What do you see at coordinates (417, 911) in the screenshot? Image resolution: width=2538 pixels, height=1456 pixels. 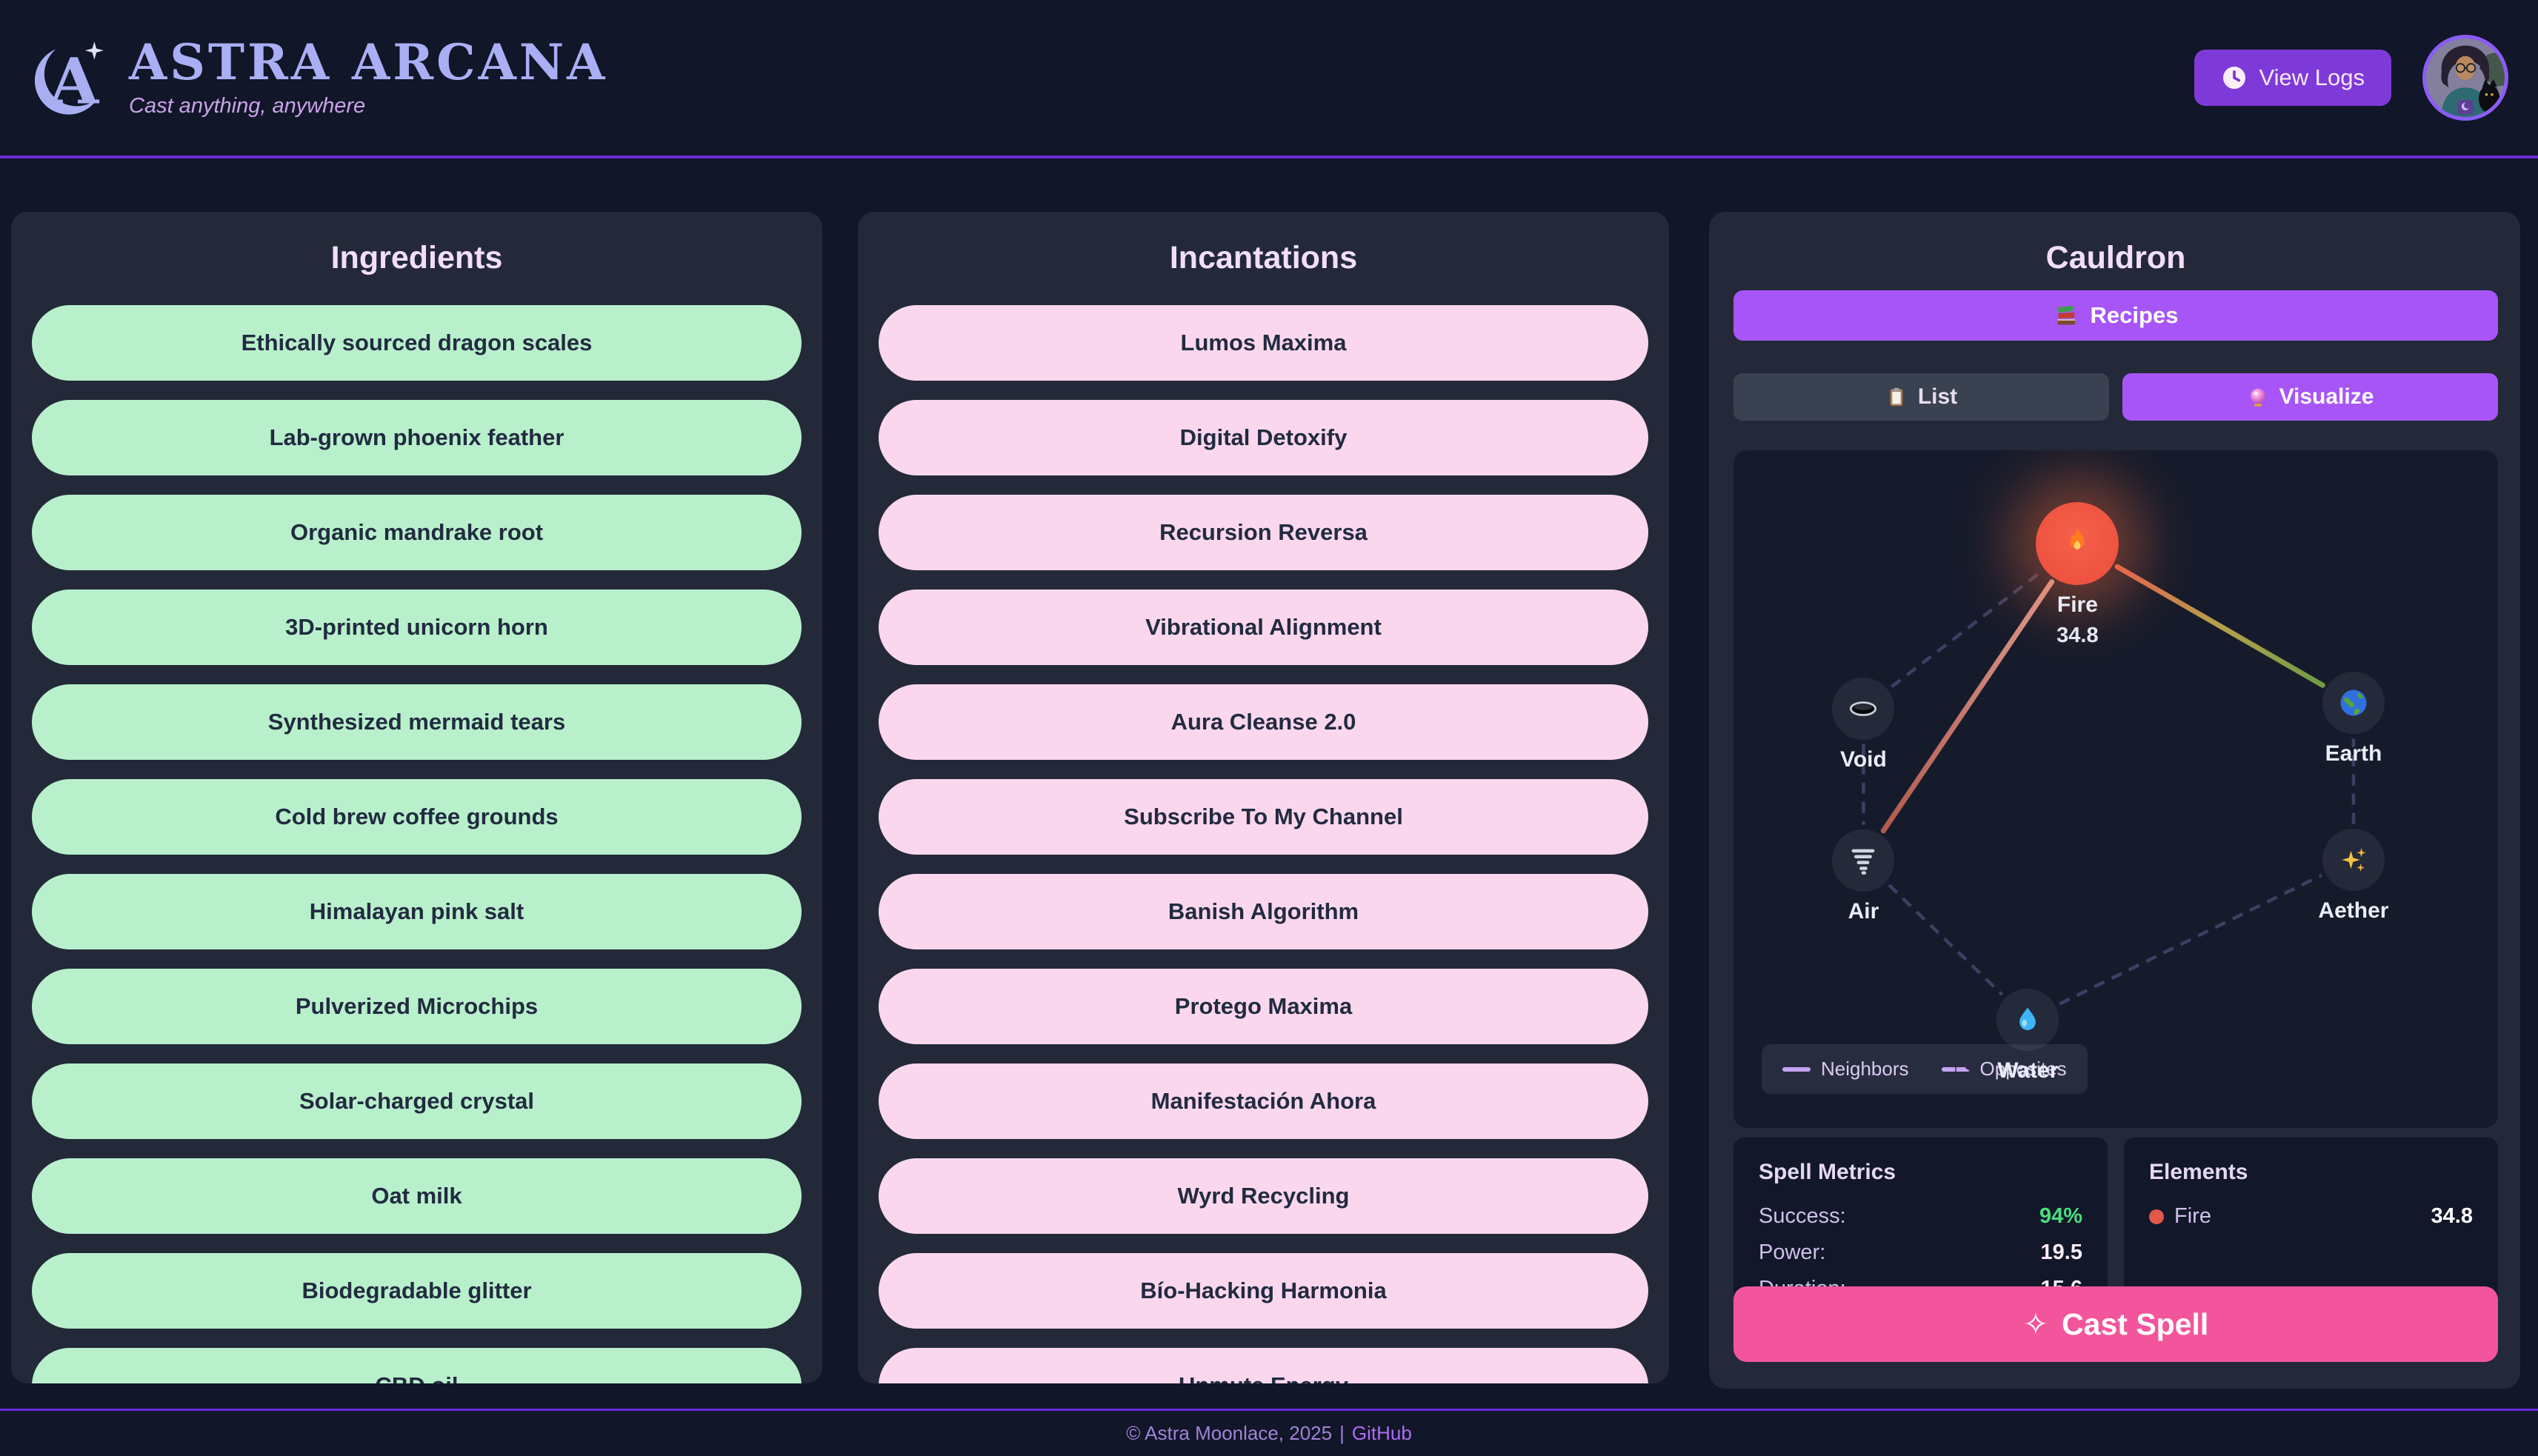 I see `ingredient-pill: Himalayan pink salt` at bounding box center [417, 911].